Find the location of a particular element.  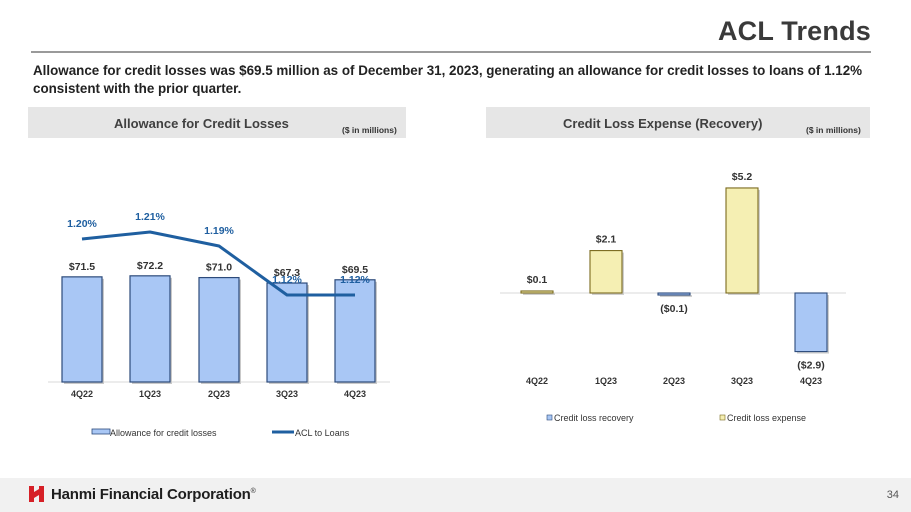

acl-ratio-line is located at coordinates (218, 263).